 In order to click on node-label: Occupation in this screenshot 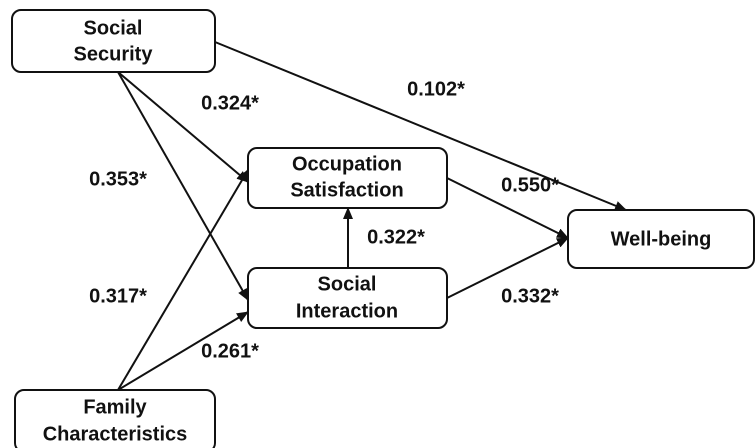, I will do `click(347, 164)`.